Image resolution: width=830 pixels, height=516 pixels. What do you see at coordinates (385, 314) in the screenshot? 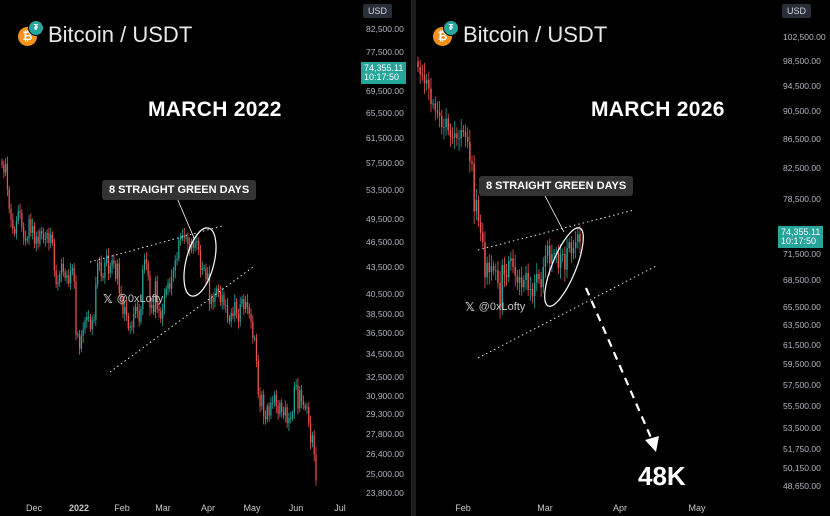
I see `y-tick-label: 38,500.00` at bounding box center [385, 314].